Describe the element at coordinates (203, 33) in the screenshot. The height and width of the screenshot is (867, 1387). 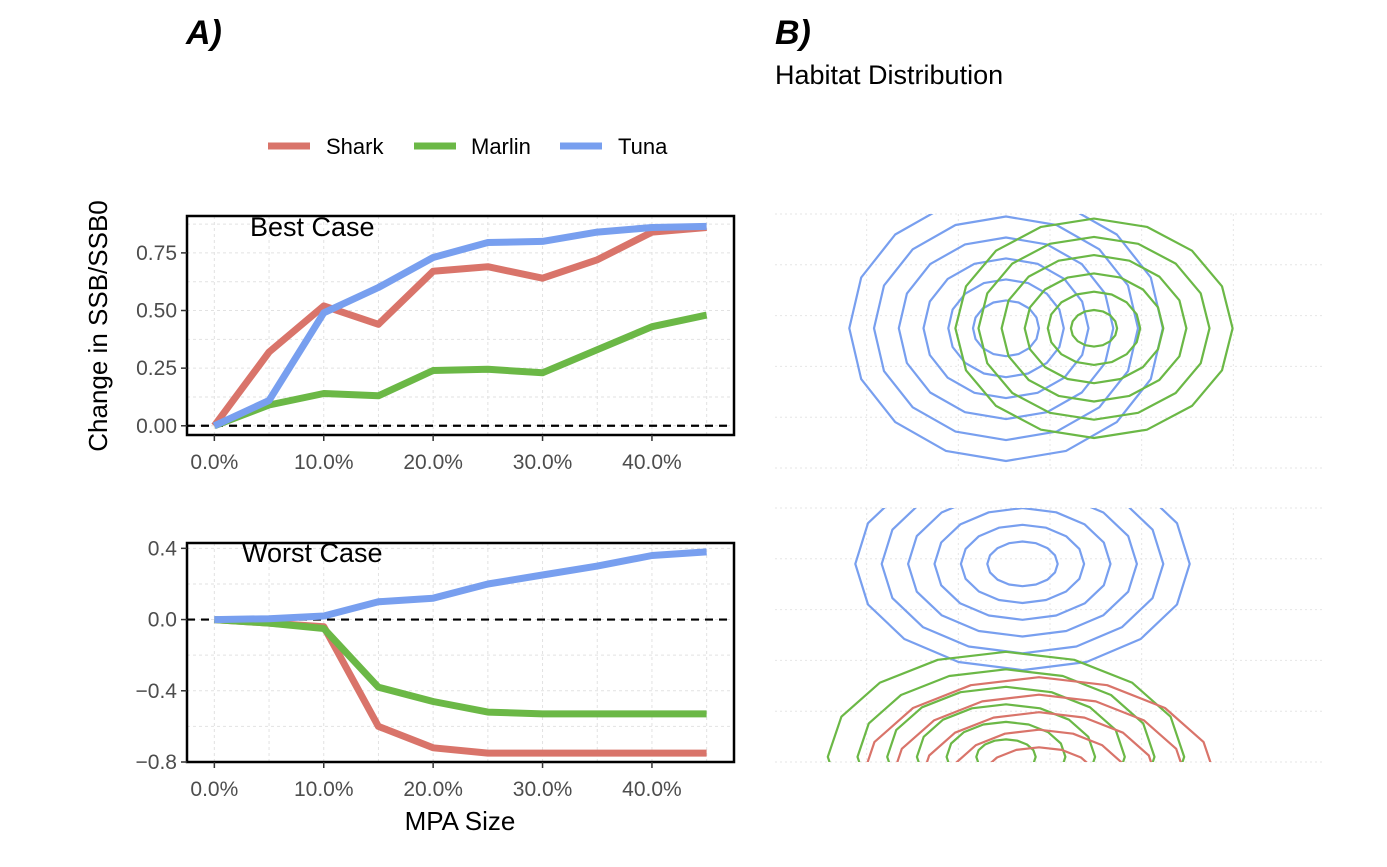
I see `panel-a-tag: A)` at that location.